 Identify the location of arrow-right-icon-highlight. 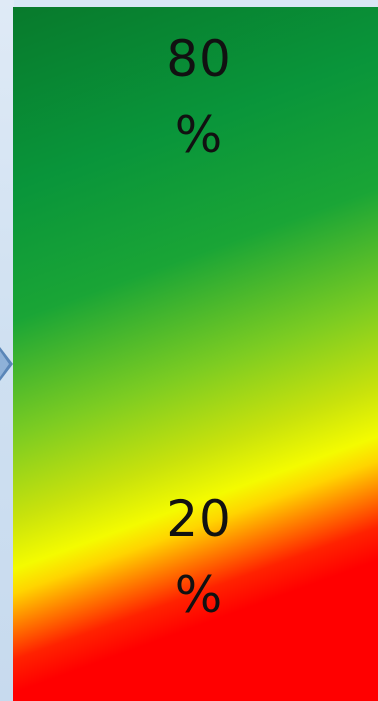
(4, 364).